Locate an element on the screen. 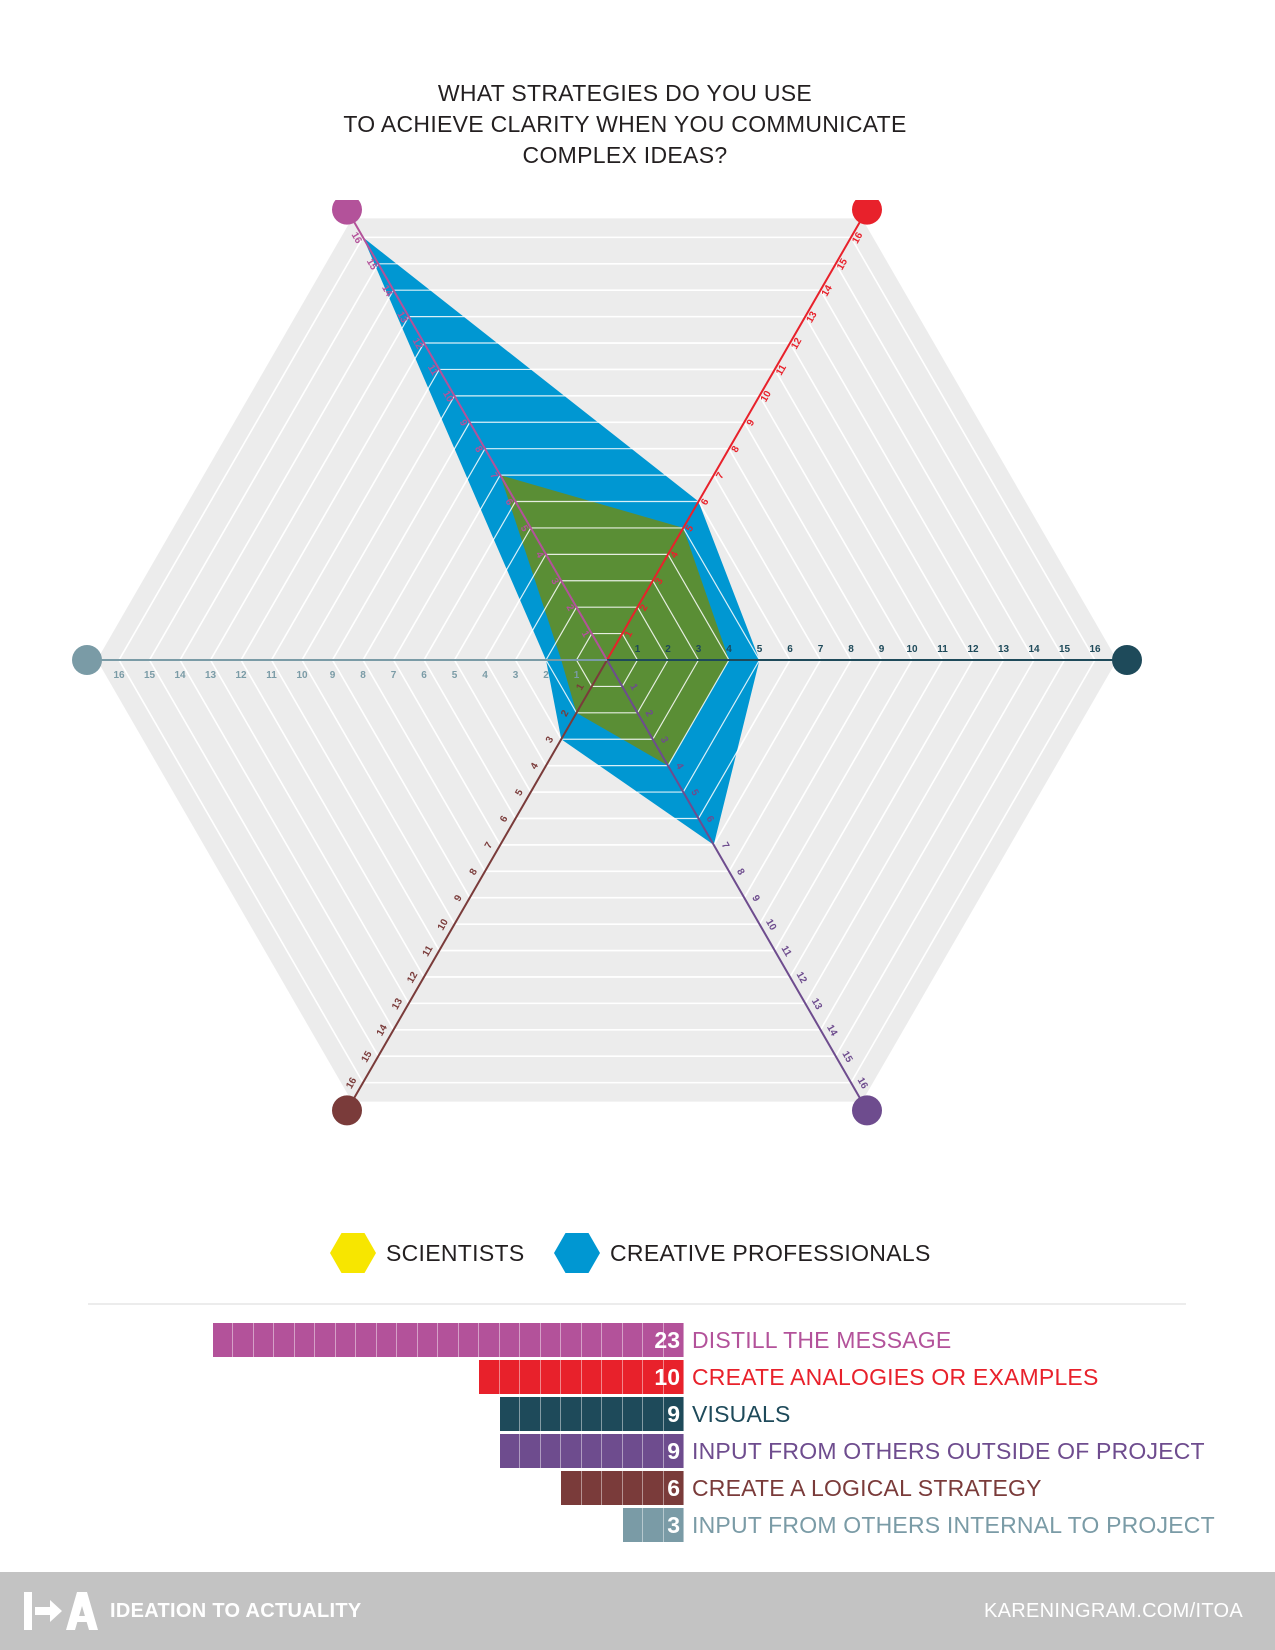 The width and height of the screenshot is (1275, 1650). tick-label-analogies: 3 is located at coordinates (659, 581).